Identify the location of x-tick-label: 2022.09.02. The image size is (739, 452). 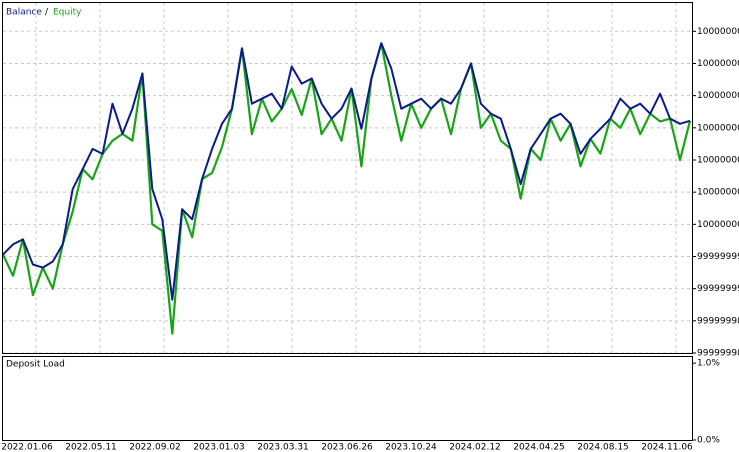
(155, 447).